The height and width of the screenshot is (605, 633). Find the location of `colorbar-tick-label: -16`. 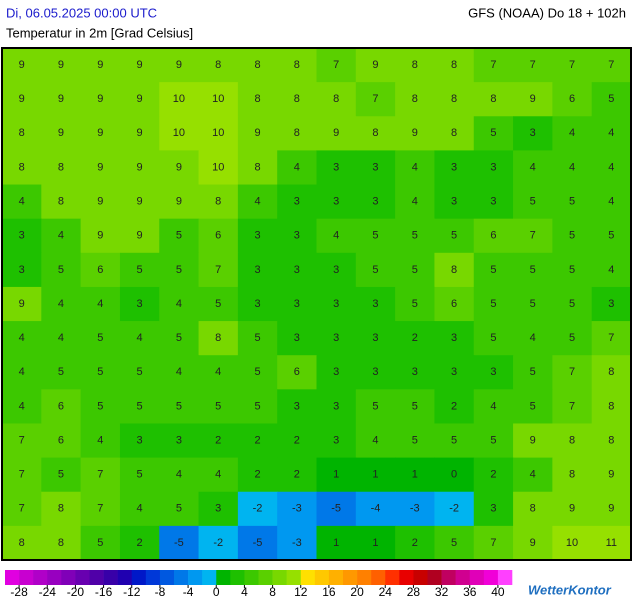

colorbar-tick-label: -16 is located at coordinates (104, 592).